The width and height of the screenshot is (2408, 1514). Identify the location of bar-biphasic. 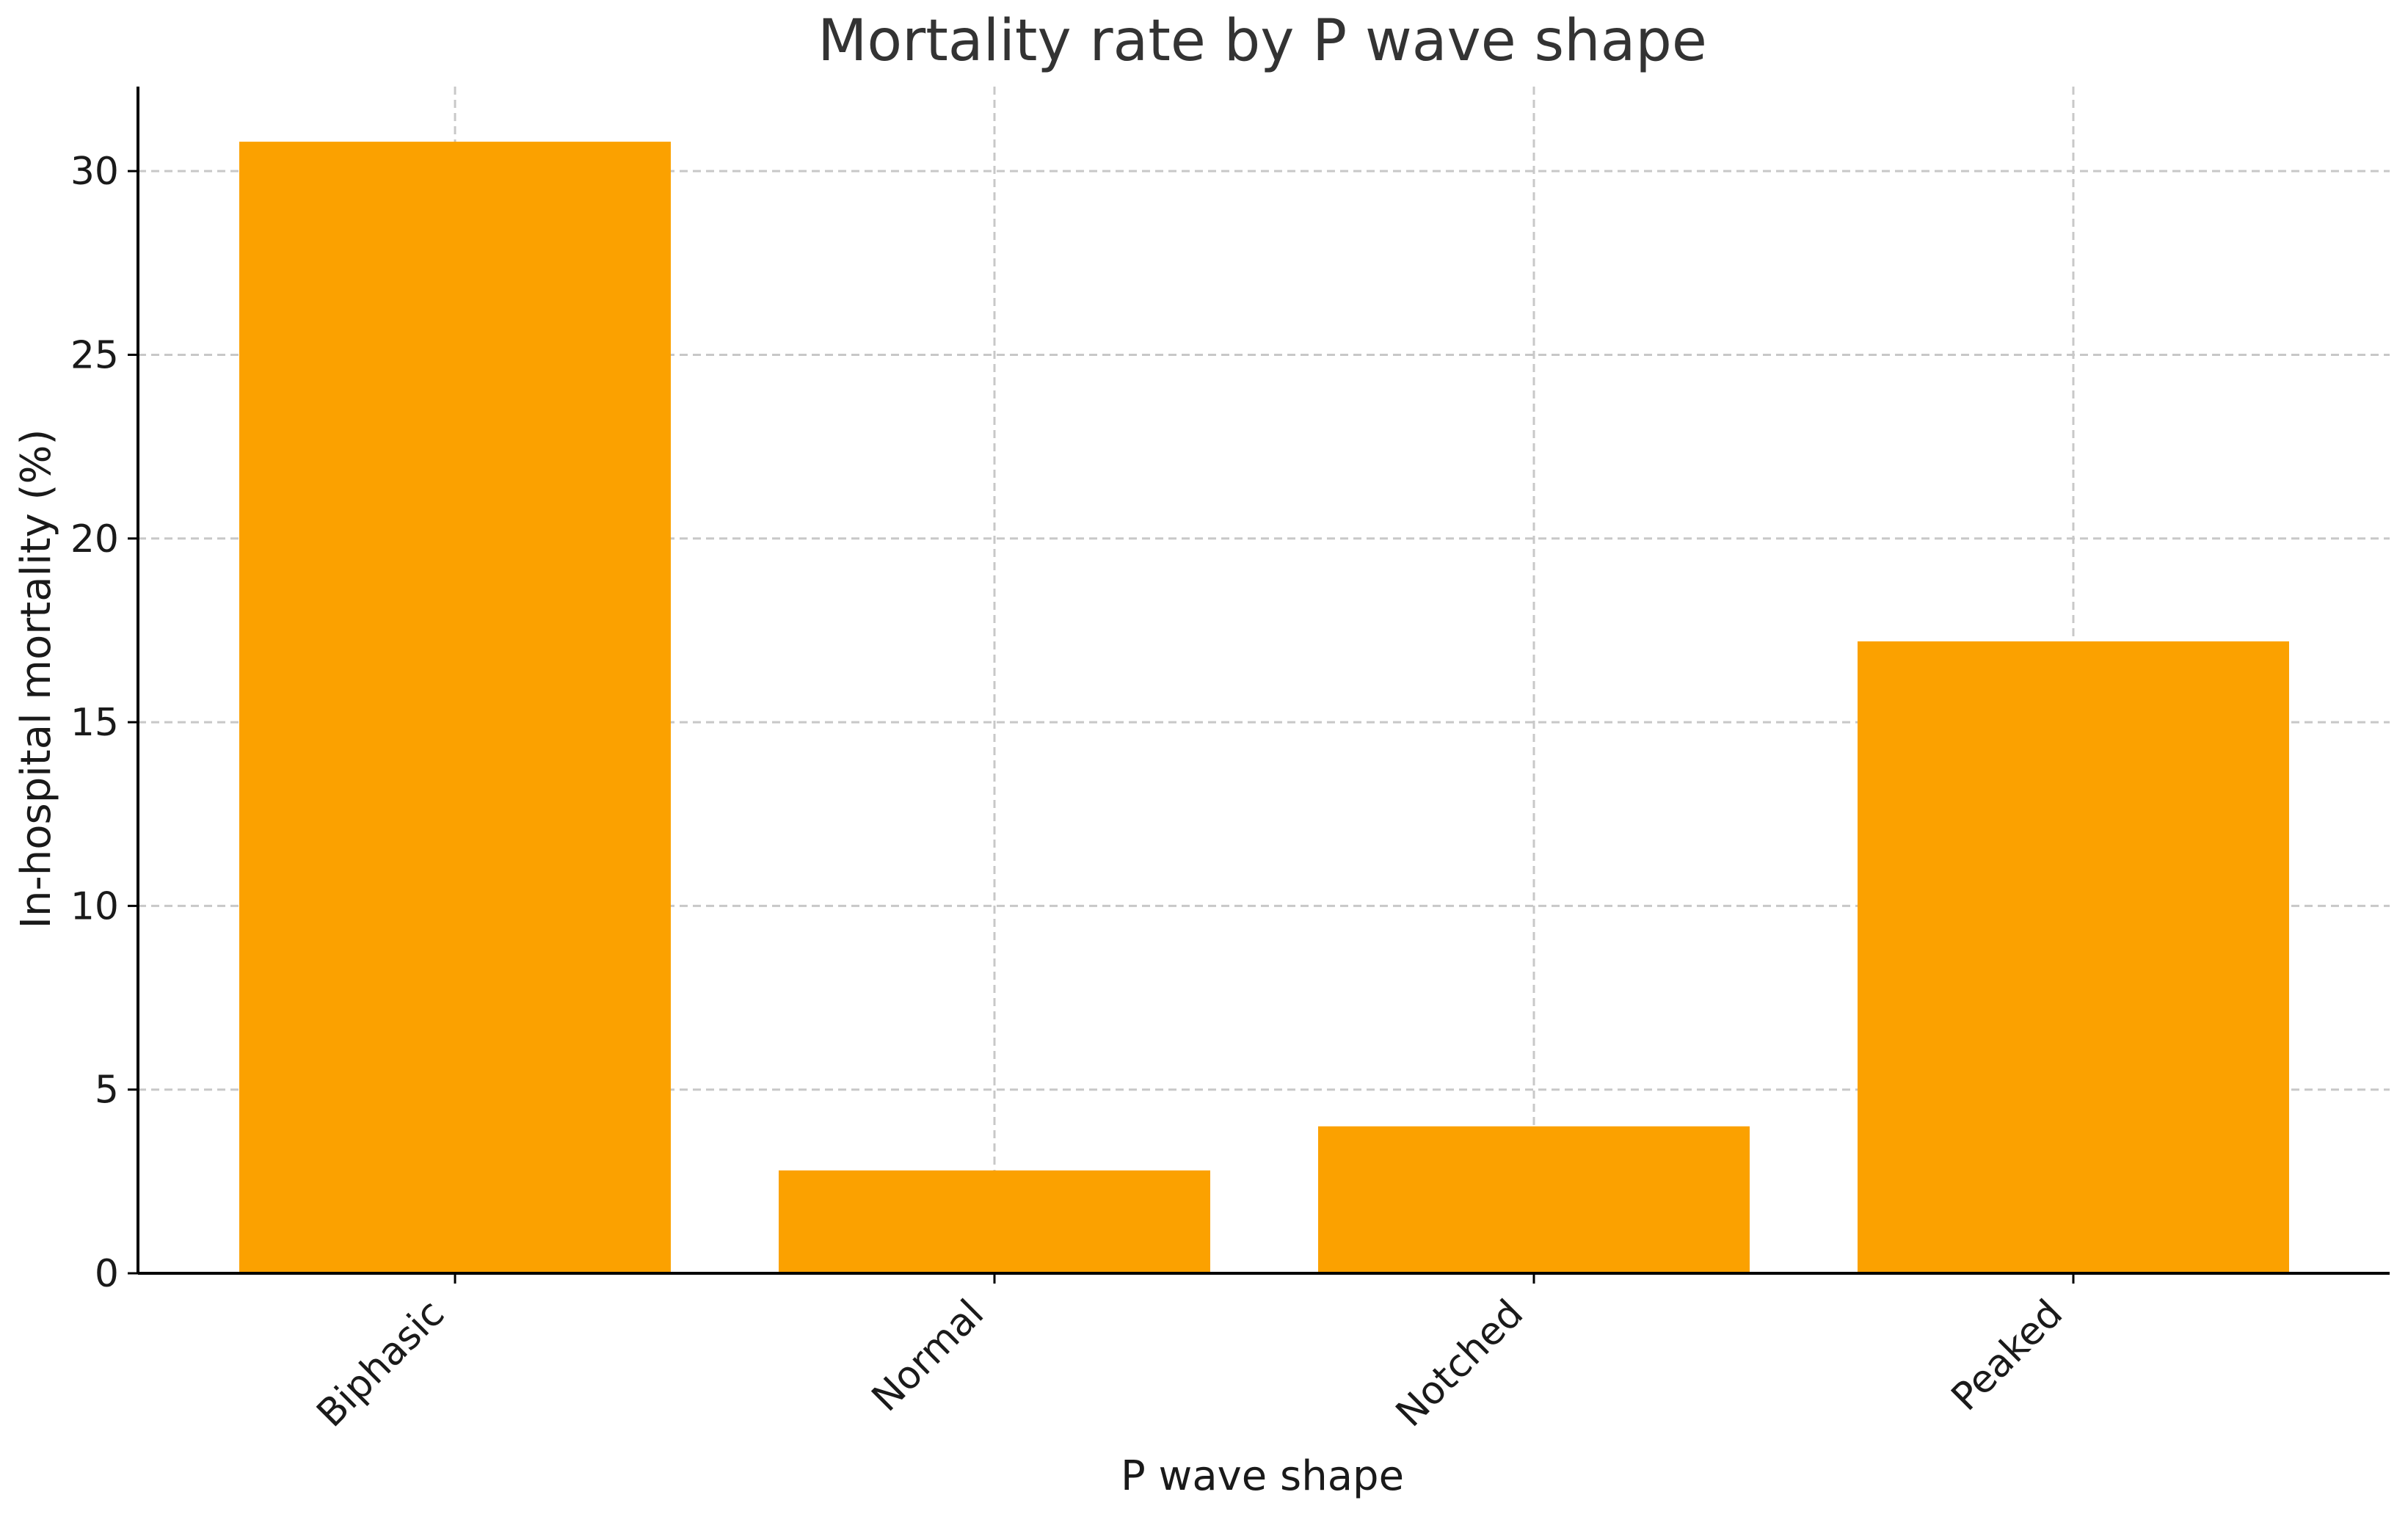
(455, 707).